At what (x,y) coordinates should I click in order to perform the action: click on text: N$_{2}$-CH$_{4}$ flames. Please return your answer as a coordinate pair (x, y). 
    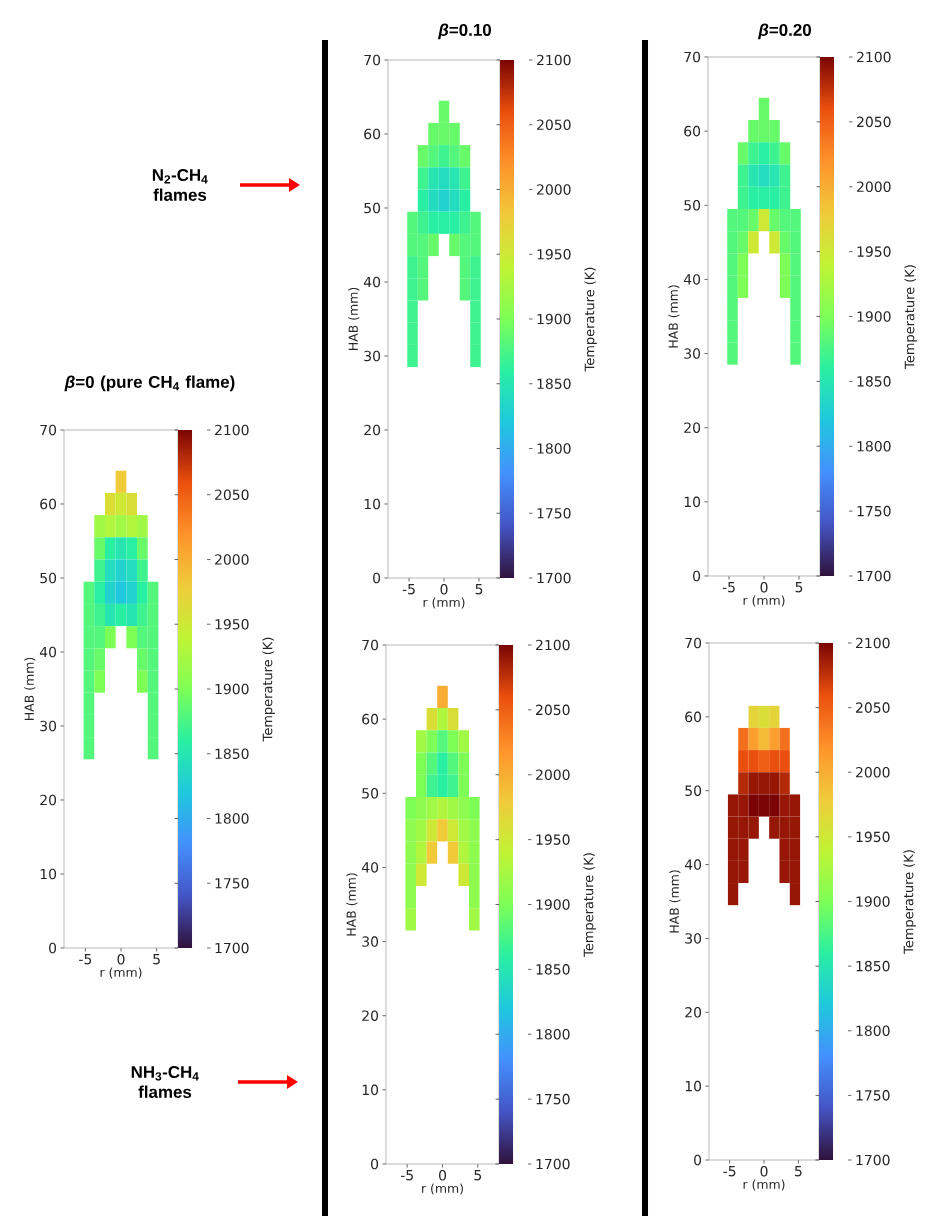
    Looking at the image, I should click on (180, 185).